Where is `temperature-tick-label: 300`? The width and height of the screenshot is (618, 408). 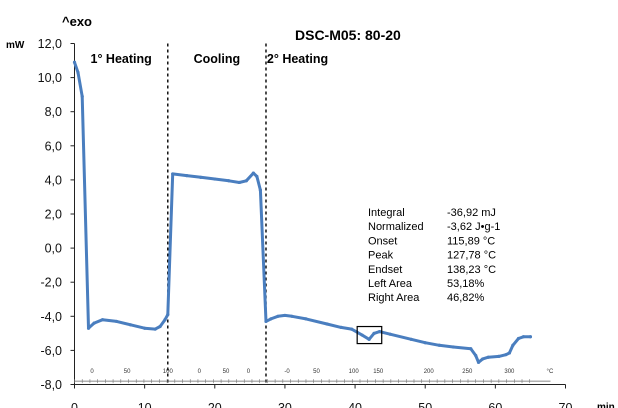 temperature-tick-label: 300 is located at coordinates (509, 372).